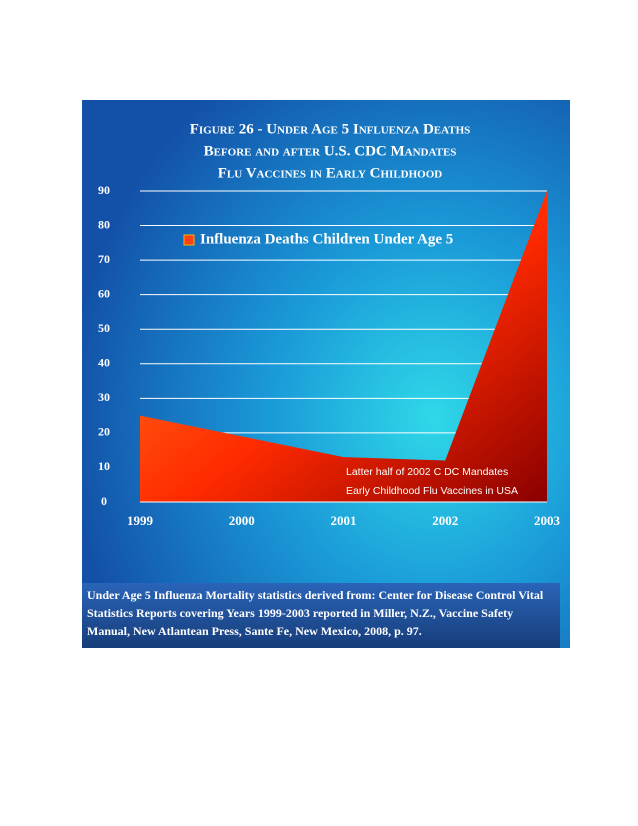 Image resolution: width=638 pixels, height=826 pixels. I want to click on chart-title: Flu Vaccines in Early Childhood, so click(330, 173).